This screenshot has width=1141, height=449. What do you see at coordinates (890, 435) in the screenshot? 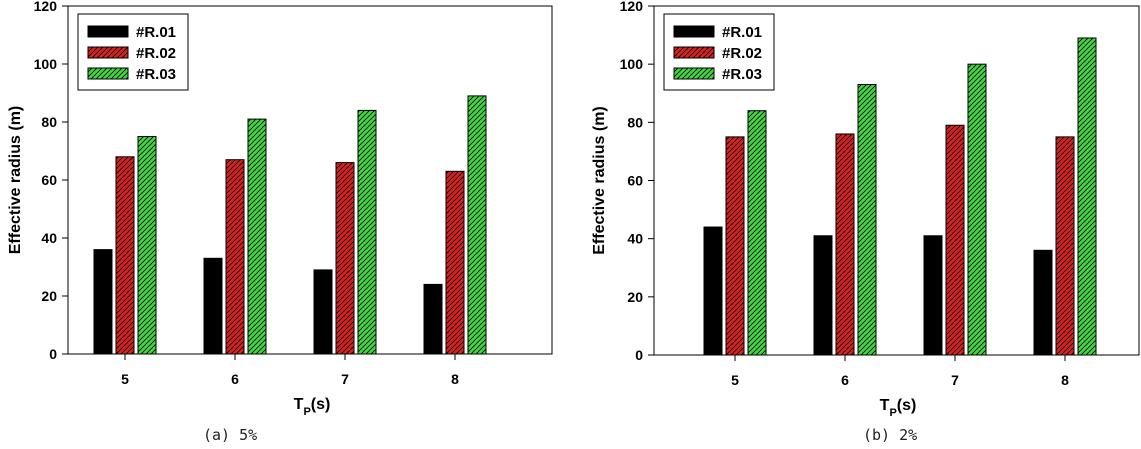
I see `chart-caption-b: (b) 2%` at bounding box center [890, 435].